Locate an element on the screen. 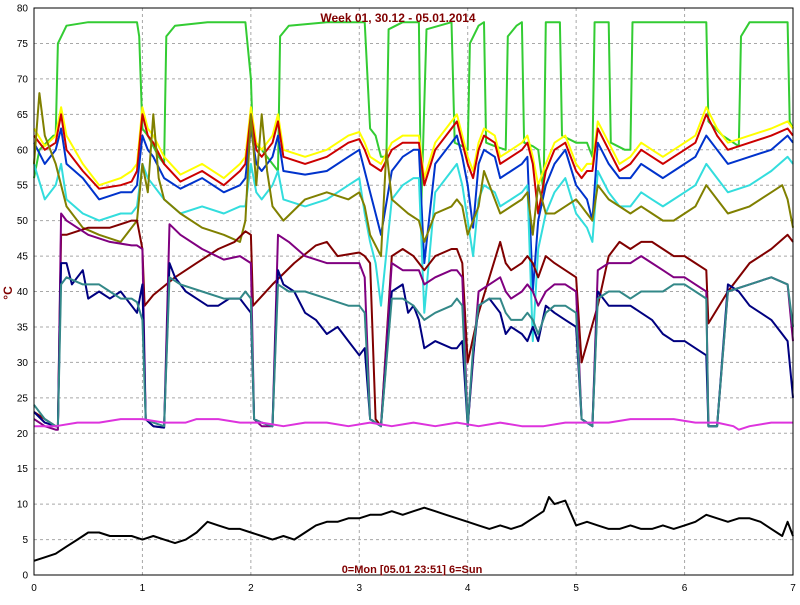  chart-title: Week 01, 30.12 - 05.01.2014 is located at coordinates (398, 18).